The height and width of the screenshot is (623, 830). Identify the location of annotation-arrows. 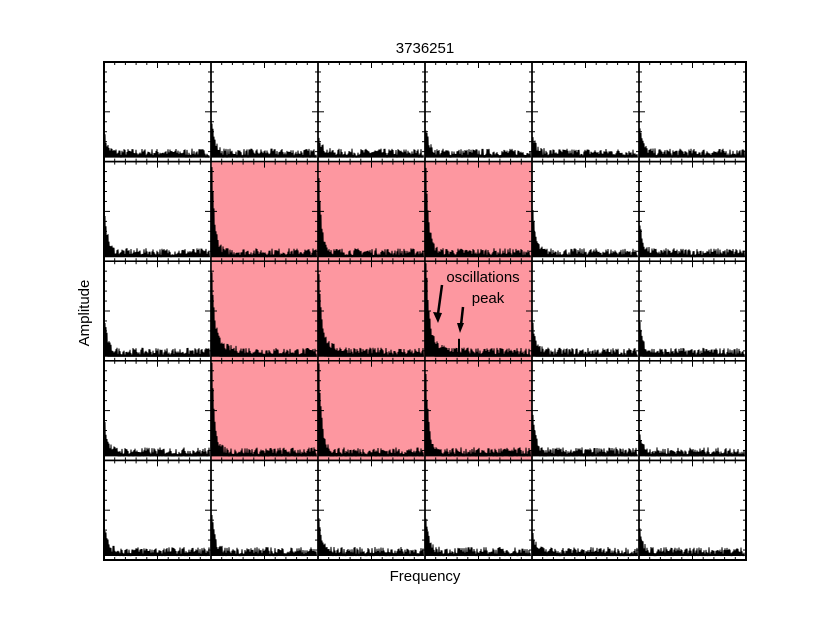
(449, 308).